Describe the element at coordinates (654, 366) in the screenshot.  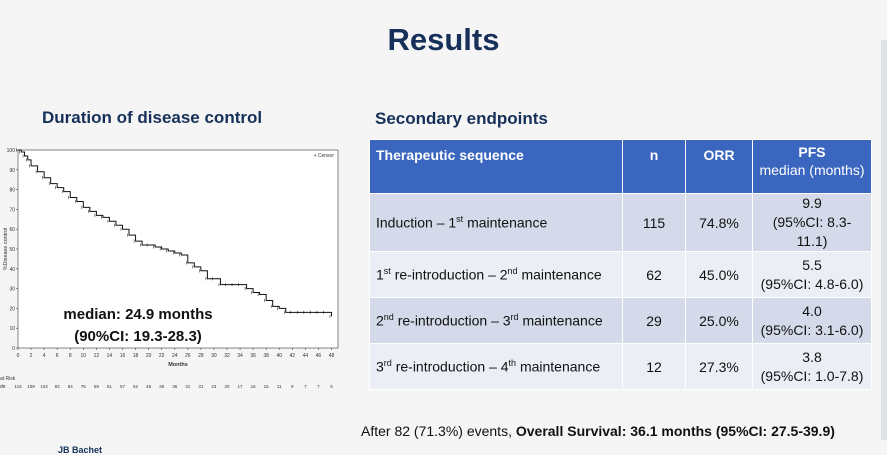
I see `row-n: 12` at that location.